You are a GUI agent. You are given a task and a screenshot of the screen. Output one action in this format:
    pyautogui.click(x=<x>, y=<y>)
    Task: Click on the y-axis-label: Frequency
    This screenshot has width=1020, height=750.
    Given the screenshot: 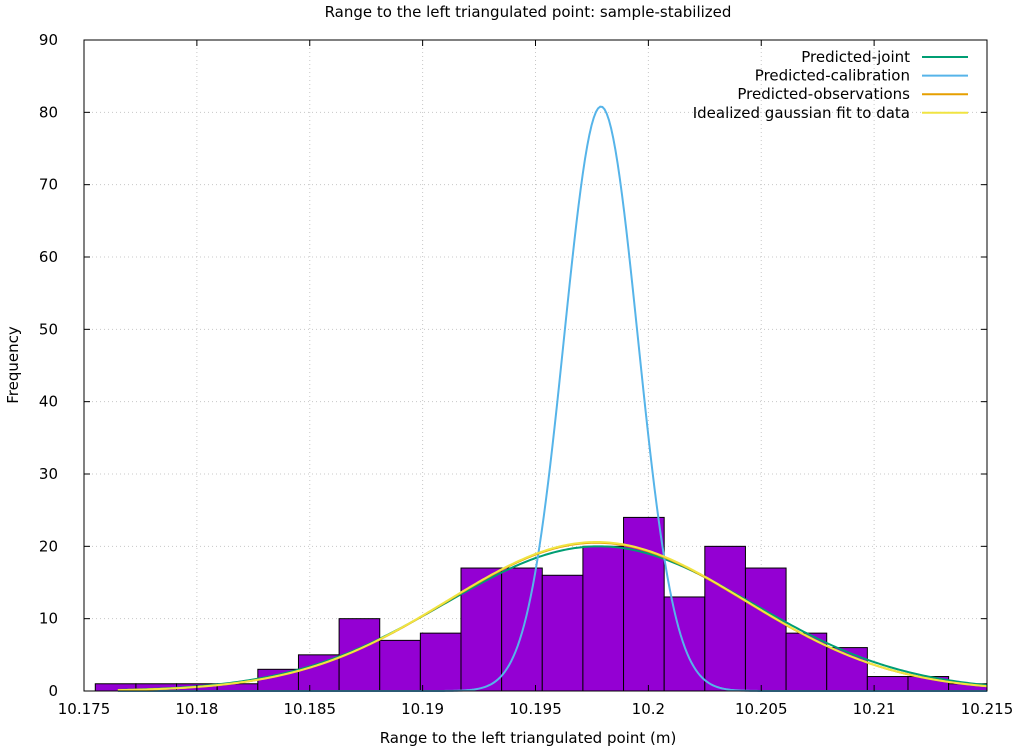 What is the action you would take?
    pyautogui.click(x=13, y=365)
    